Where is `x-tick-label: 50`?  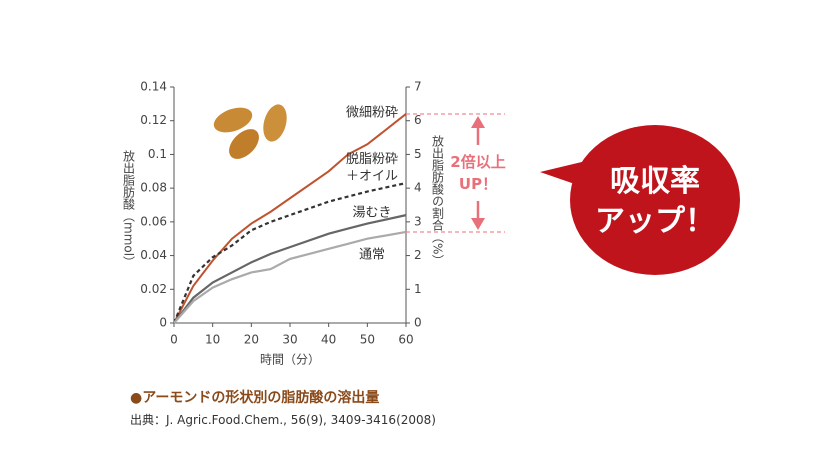 x-tick-label: 50 is located at coordinates (367, 340).